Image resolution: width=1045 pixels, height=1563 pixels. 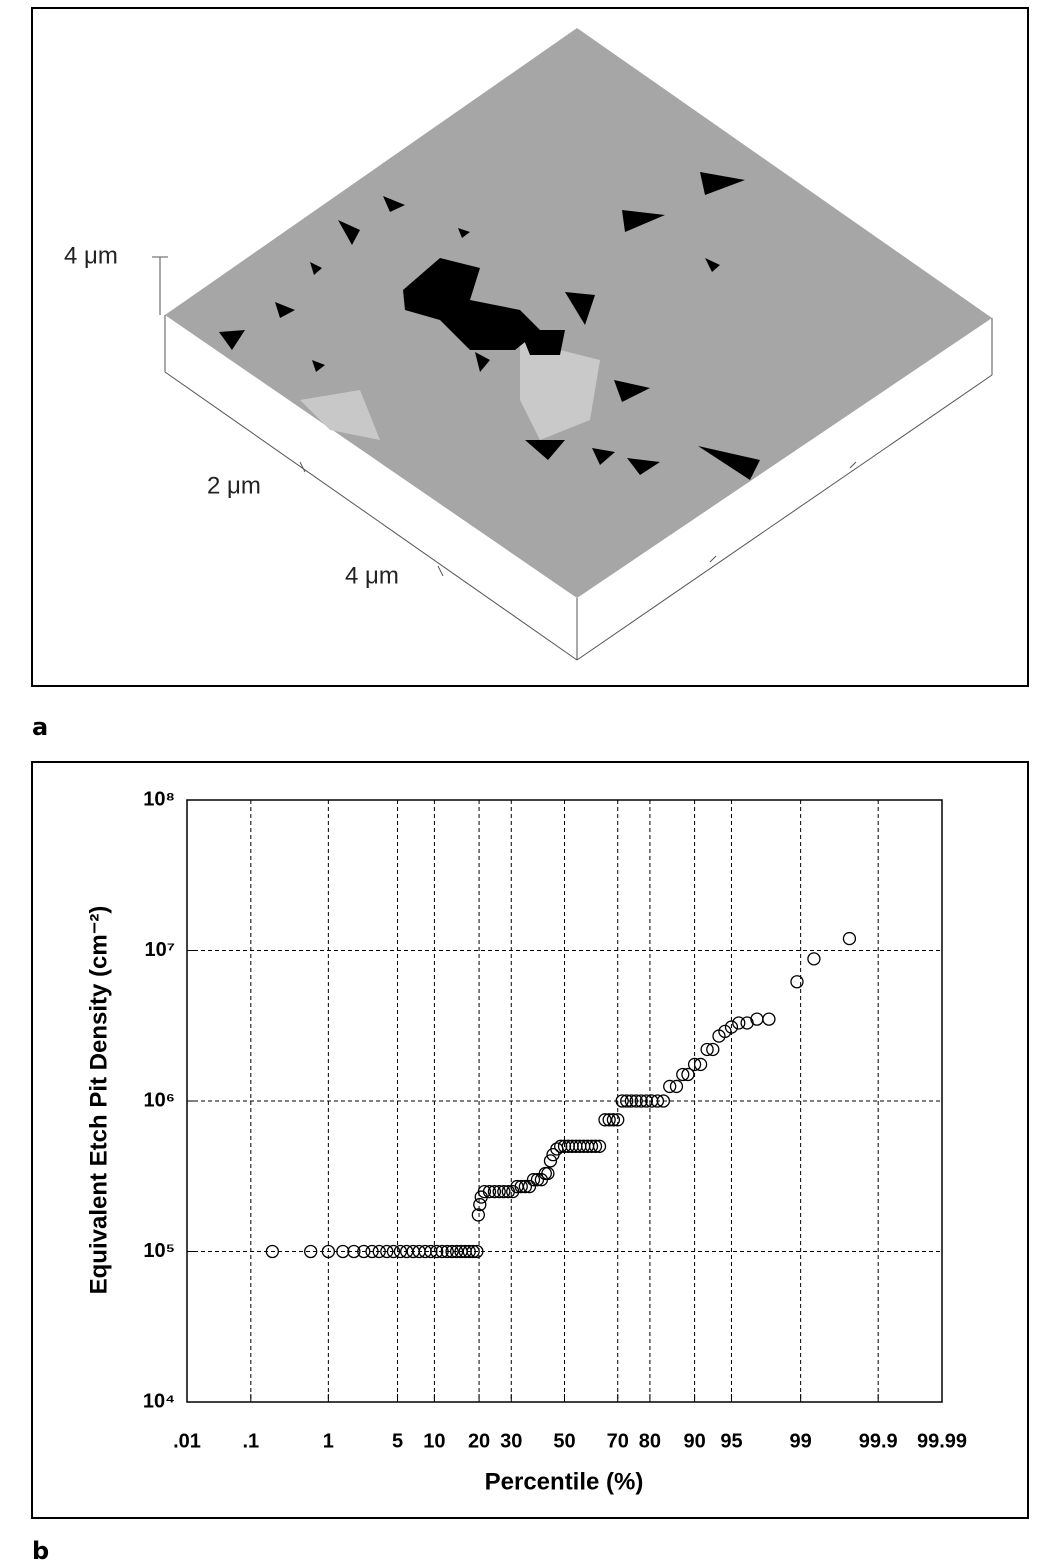 What do you see at coordinates (159, 1401) in the screenshot?
I see `y-tick-label: 10⁴` at bounding box center [159, 1401].